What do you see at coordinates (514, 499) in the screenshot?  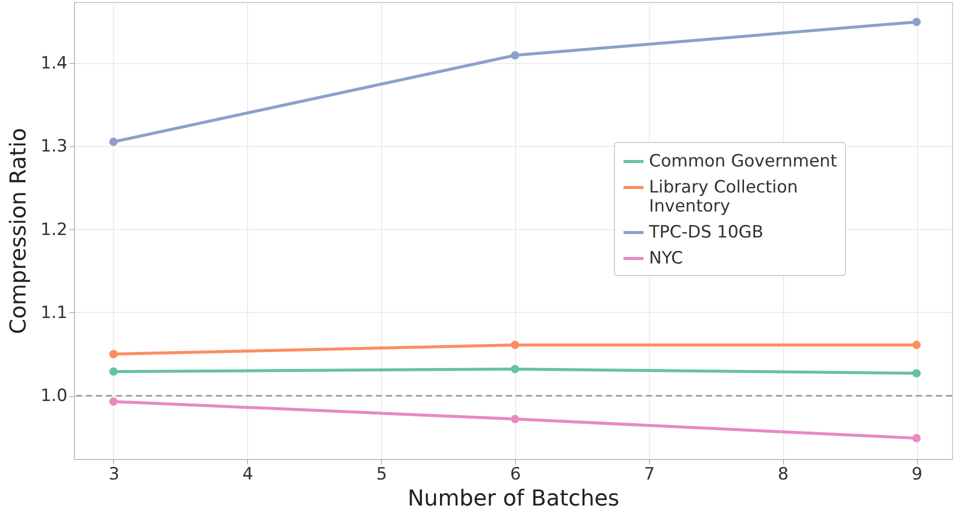 I see `x-axis-title: Number of Batches` at bounding box center [514, 499].